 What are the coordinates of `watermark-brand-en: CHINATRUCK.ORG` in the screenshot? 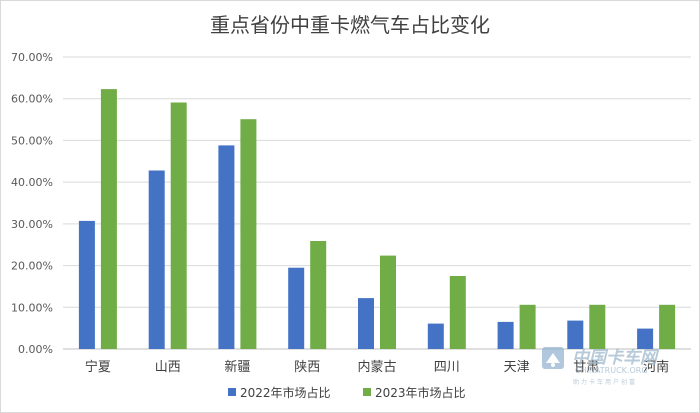 It's located at (611, 370).